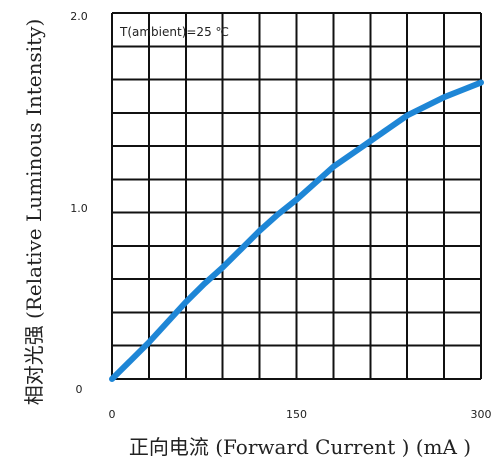  I want to click on y-tick-label: 1.0, so click(79, 208).